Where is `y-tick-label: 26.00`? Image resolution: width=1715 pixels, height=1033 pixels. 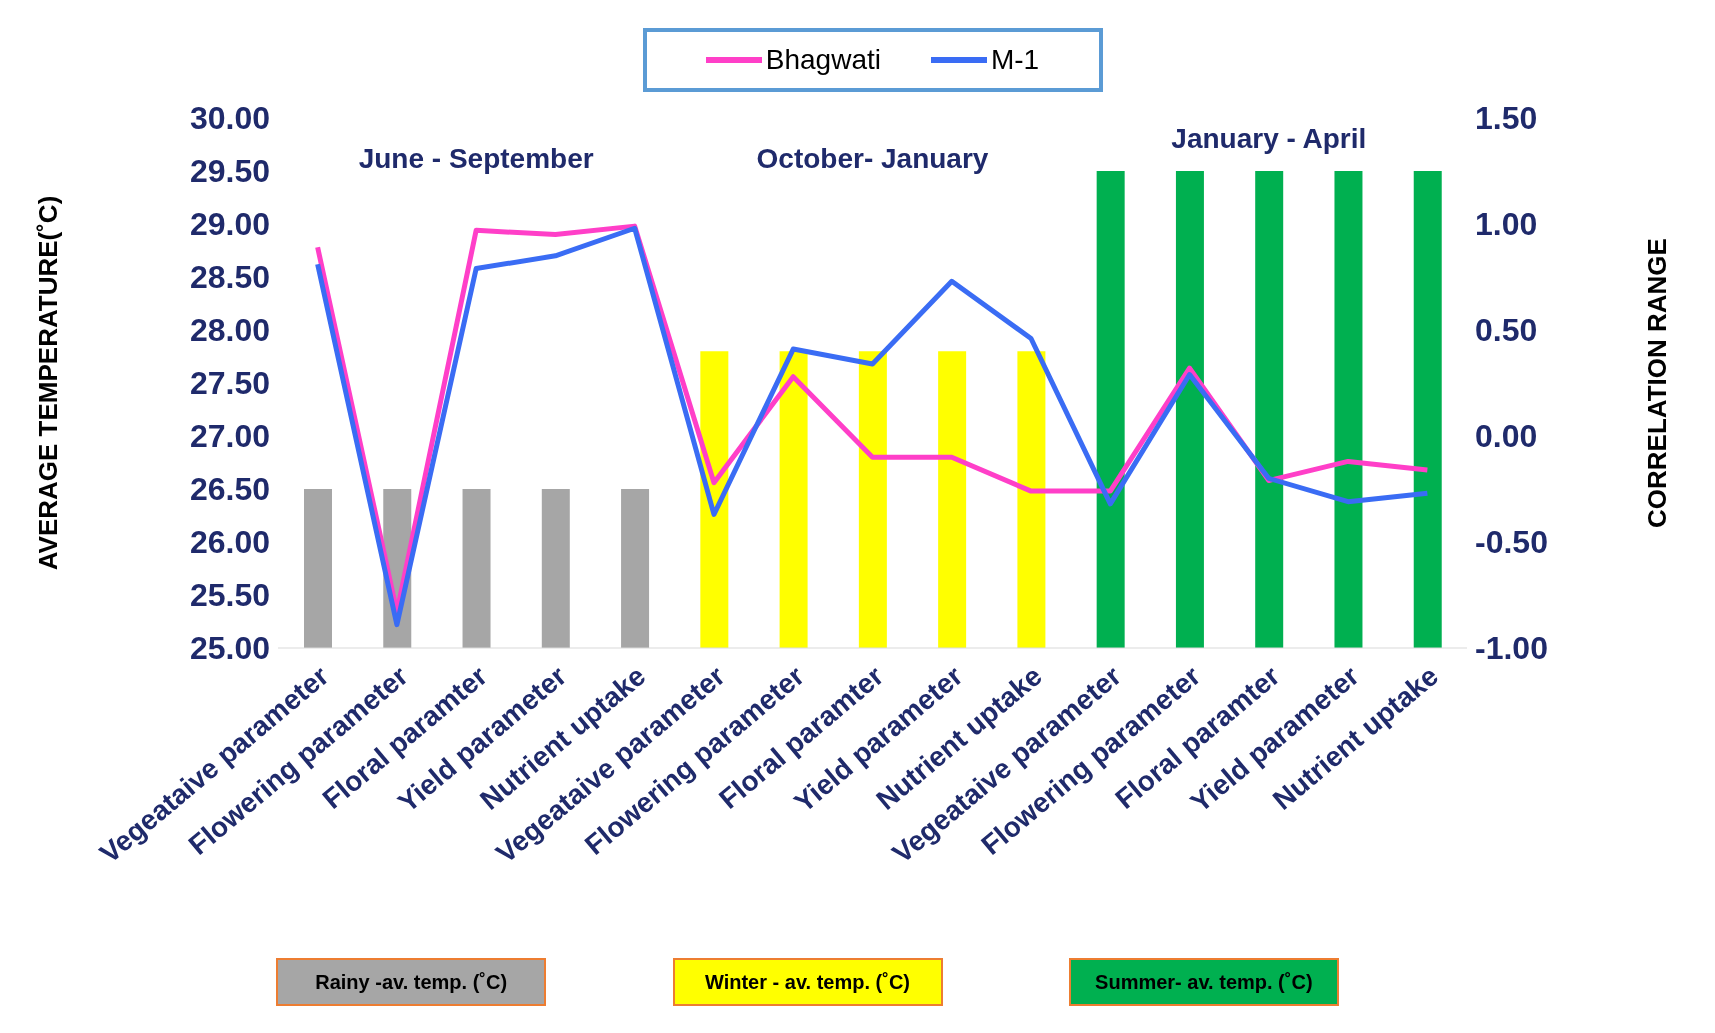
y-tick-label: 26.00 is located at coordinates (229, 542).